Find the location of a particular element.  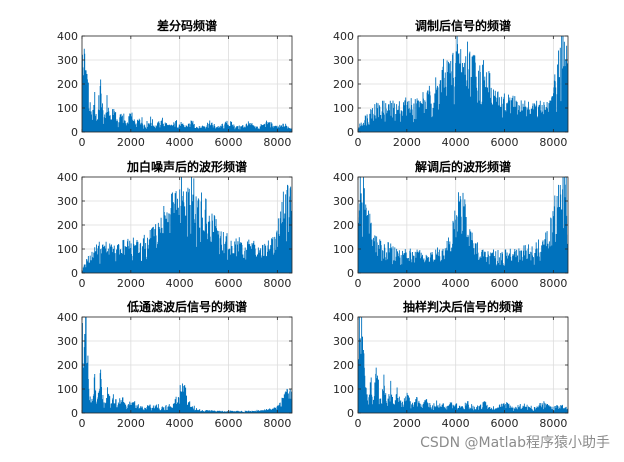

subplot-1: 0 2000 4000 6000 8000 0 100 200 300 400 差分码频谱 is located at coordinates (175, 83).